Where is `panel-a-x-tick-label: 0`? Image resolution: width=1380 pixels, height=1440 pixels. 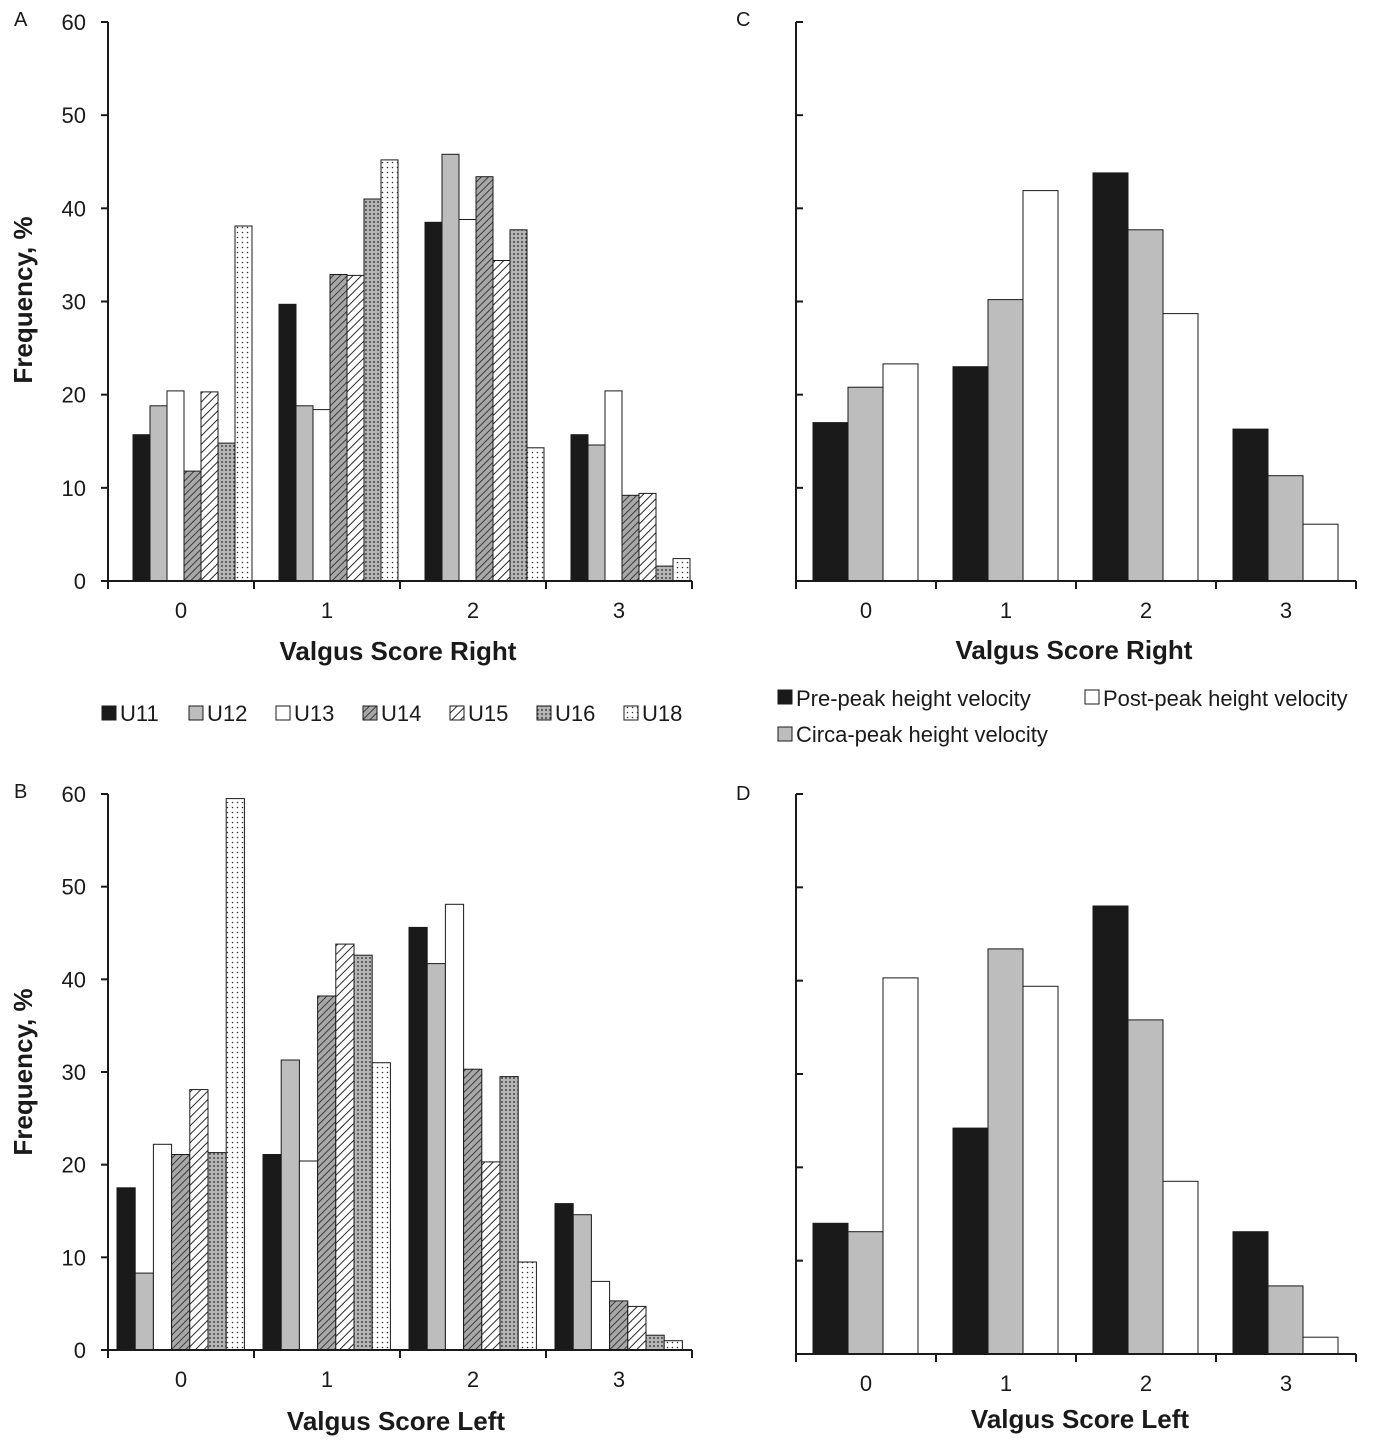 panel-a-x-tick-label: 0 is located at coordinates (181, 610).